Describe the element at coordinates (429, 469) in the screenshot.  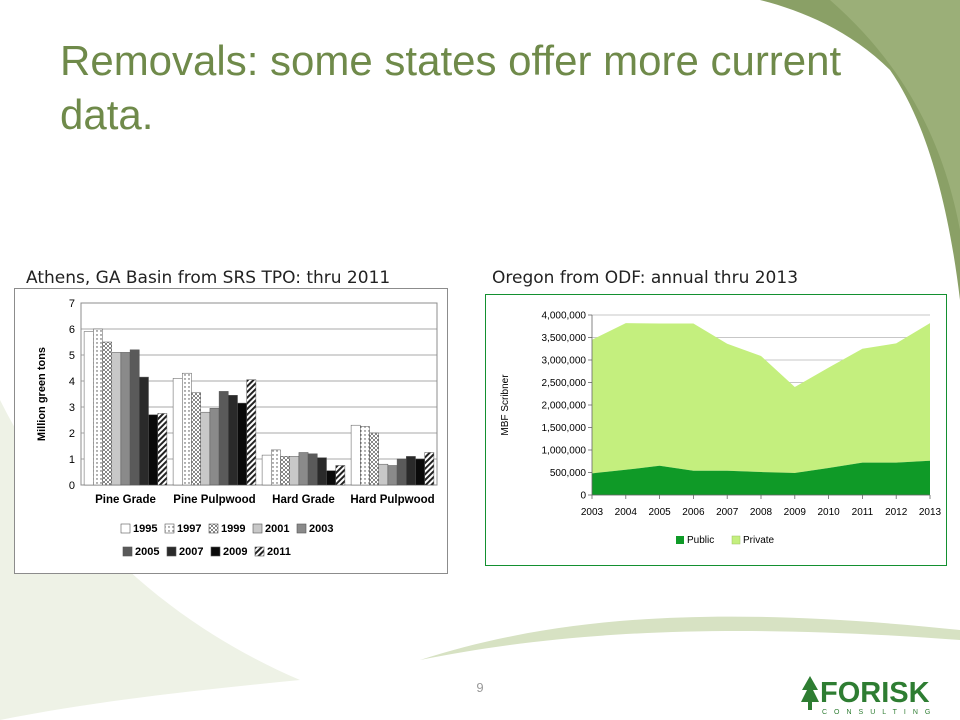
I see `bar-2011-hard-pulpwood` at that location.